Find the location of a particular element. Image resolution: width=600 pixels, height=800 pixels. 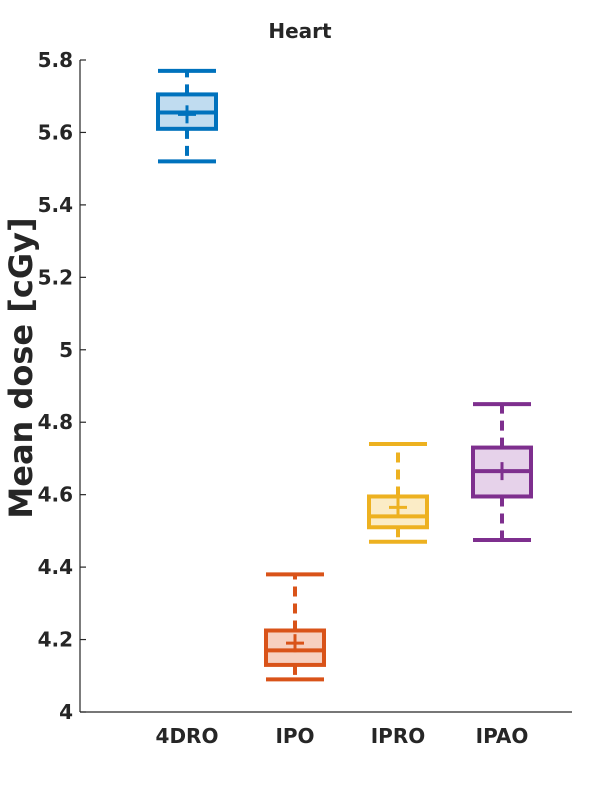

x-tick-label: IPRO is located at coordinates (398, 736).